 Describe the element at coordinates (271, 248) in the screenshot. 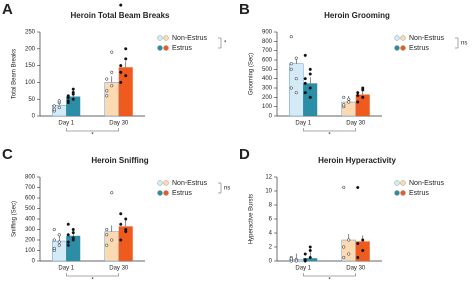

I see `y-tick-label: 2` at that location.